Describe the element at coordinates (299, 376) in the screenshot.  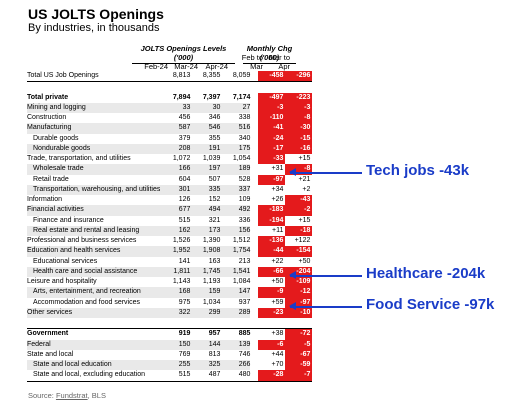
I see `change-cell: -7` at that location.